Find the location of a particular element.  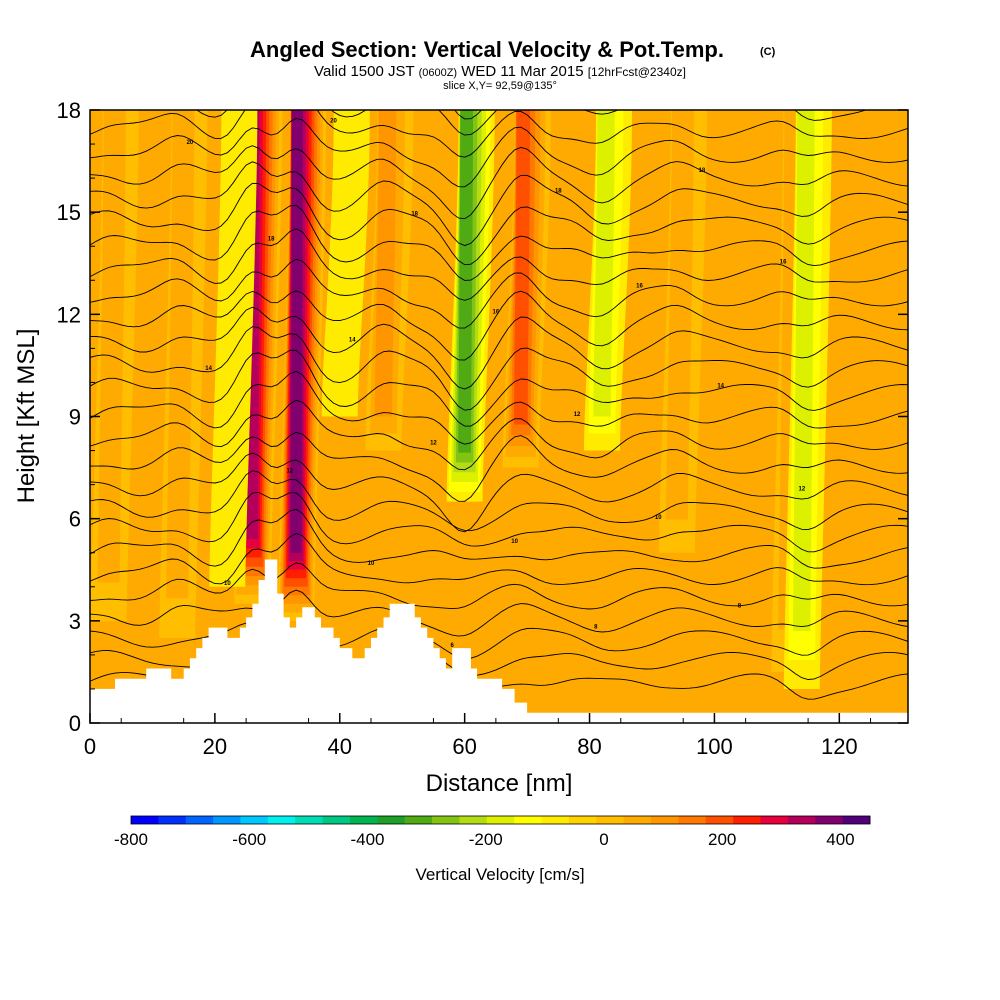

terrain-mask is located at coordinates (499, 641).